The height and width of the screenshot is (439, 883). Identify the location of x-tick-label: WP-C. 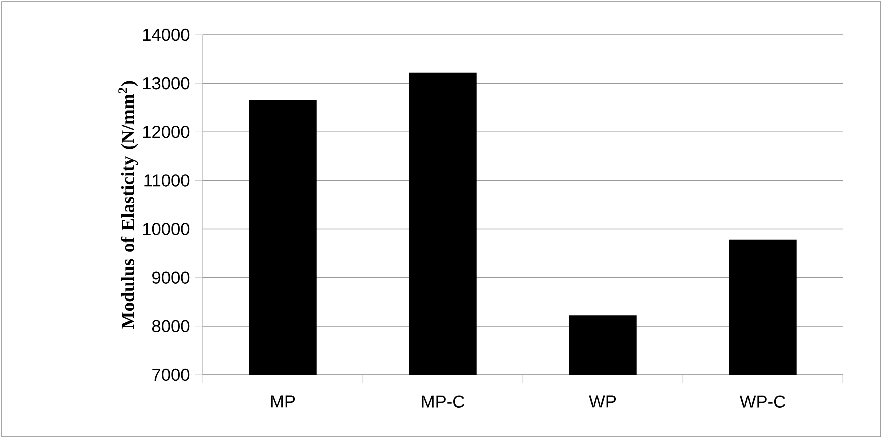
(763, 402).